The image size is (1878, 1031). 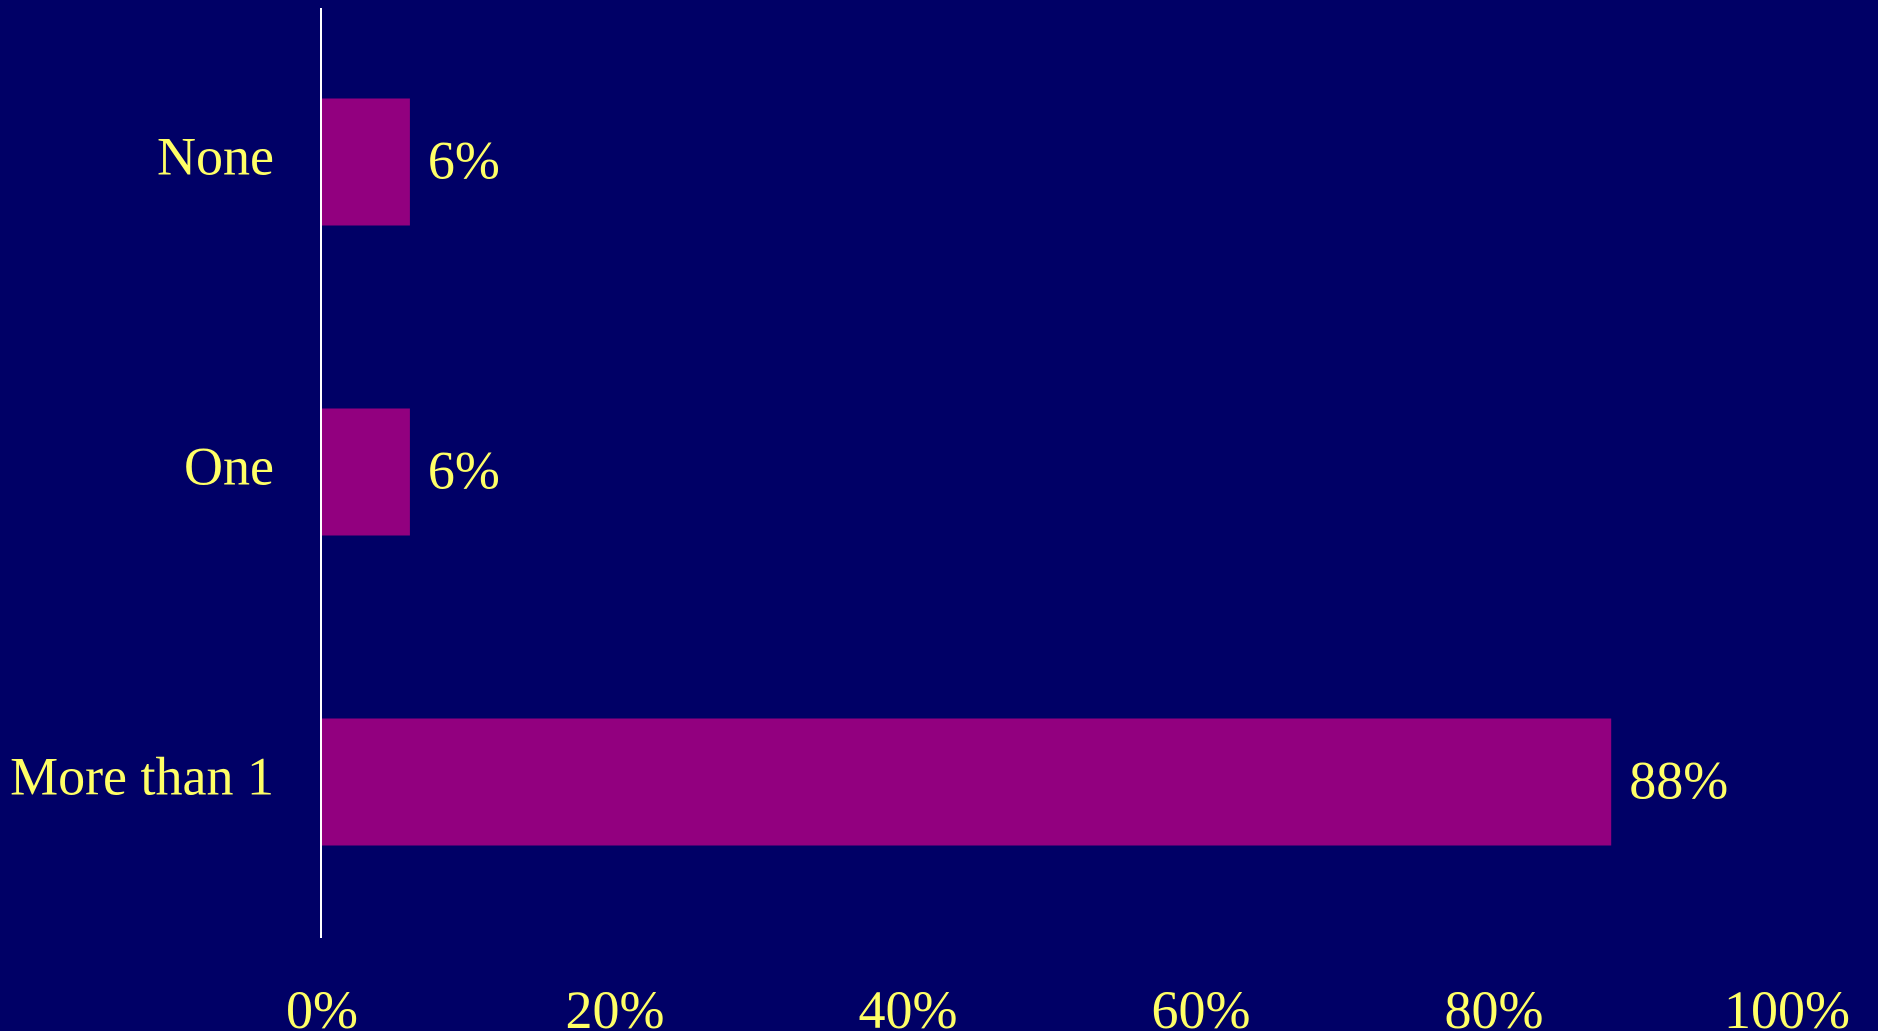 I want to click on x-tick-label: 20%, so click(x=615, y=1005).